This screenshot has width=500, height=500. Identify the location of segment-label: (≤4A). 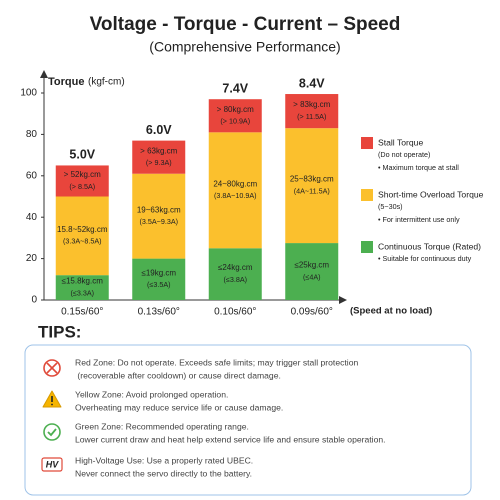
(312, 276).